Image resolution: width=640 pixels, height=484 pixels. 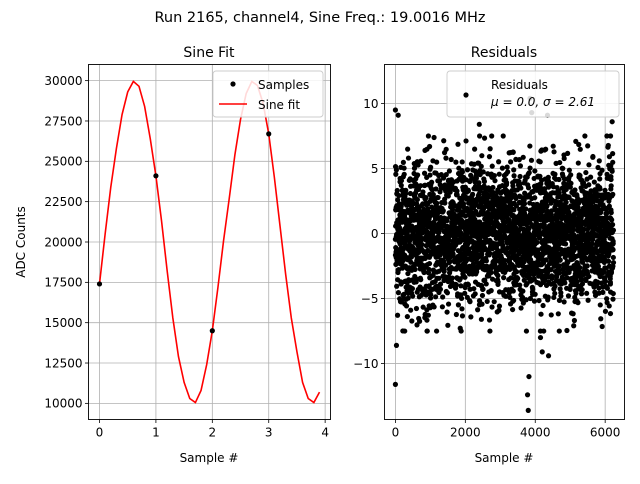 What do you see at coordinates (213, 433) in the screenshot?
I see `sine-fit-xtick-label: 2` at bounding box center [213, 433].